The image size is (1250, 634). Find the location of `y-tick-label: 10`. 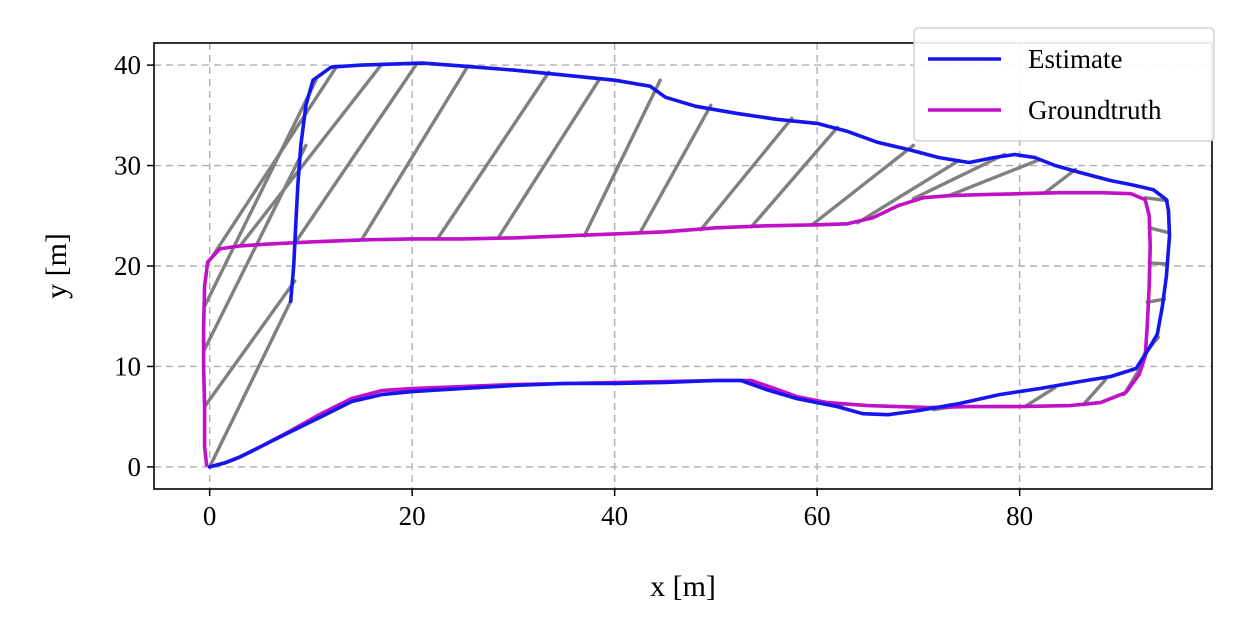

y-tick-label: 10 is located at coordinates (127, 366).